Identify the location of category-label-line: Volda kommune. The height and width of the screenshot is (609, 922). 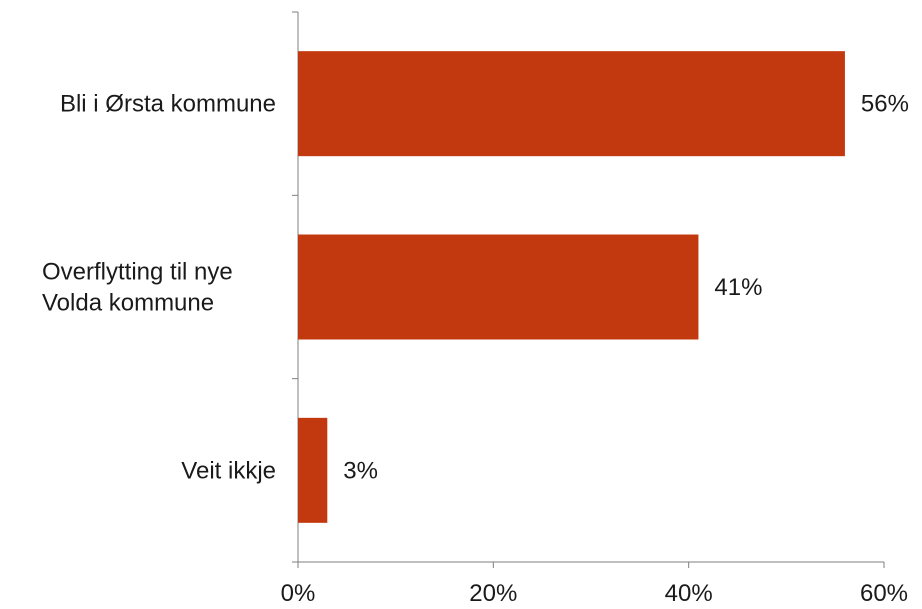
(128, 303).